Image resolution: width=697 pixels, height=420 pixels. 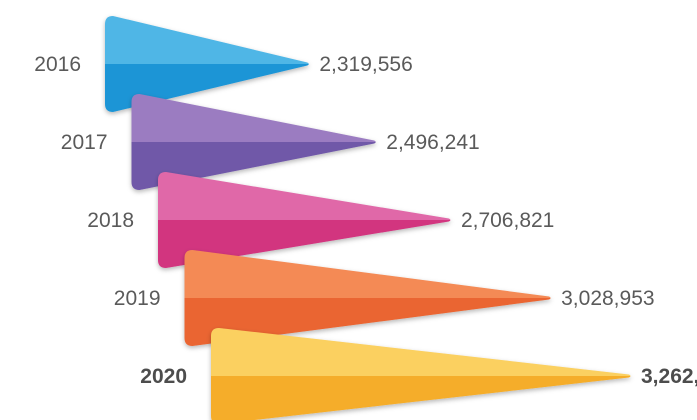 What do you see at coordinates (253, 142) in the screenshot?
I see `bar-2017` at bounding box center [253, 142].